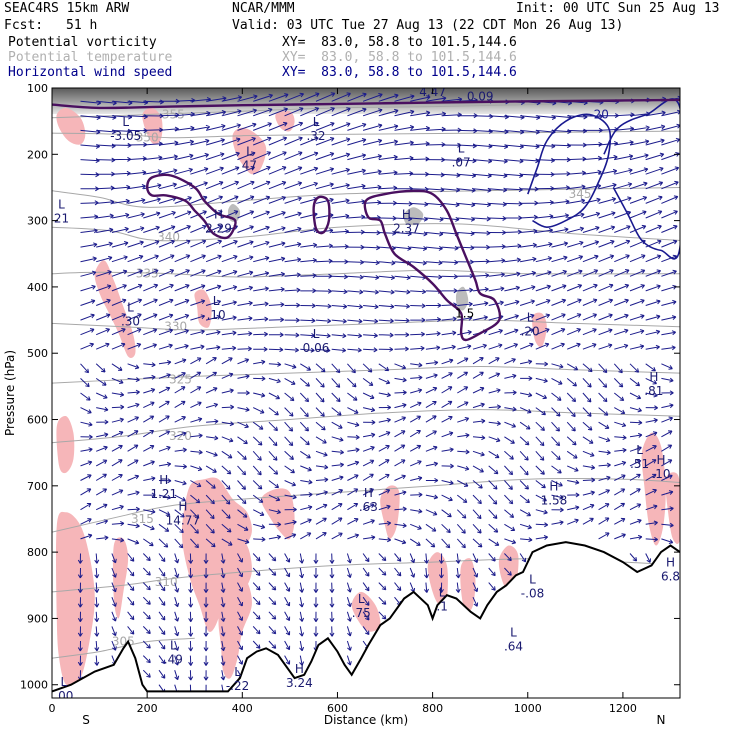 The width and height of the screenshot is (740, 740). Describe the element at coordinates (461, 162) in the screenshot. I see `extremum-value-label: .07` at that location.